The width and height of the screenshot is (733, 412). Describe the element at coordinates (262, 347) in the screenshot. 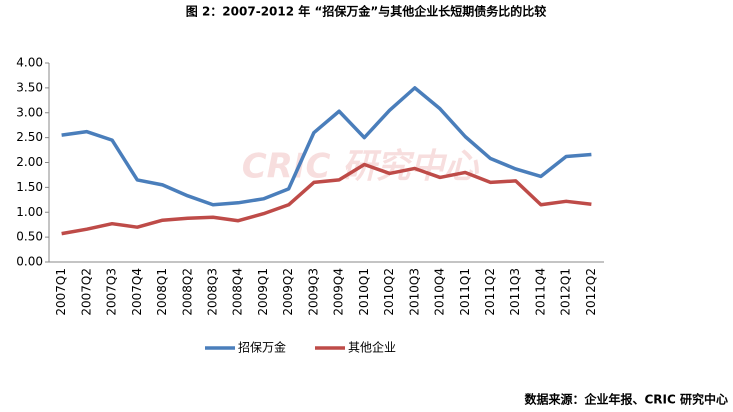

I see `legend-label: 招保万金` at that location.